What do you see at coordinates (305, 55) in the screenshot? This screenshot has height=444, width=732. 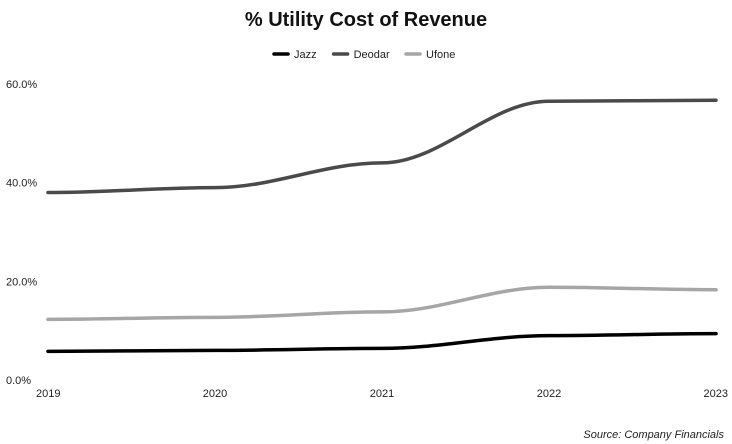 I see `legend-label-jazz: Jazz` at bounding box center [305, 55].